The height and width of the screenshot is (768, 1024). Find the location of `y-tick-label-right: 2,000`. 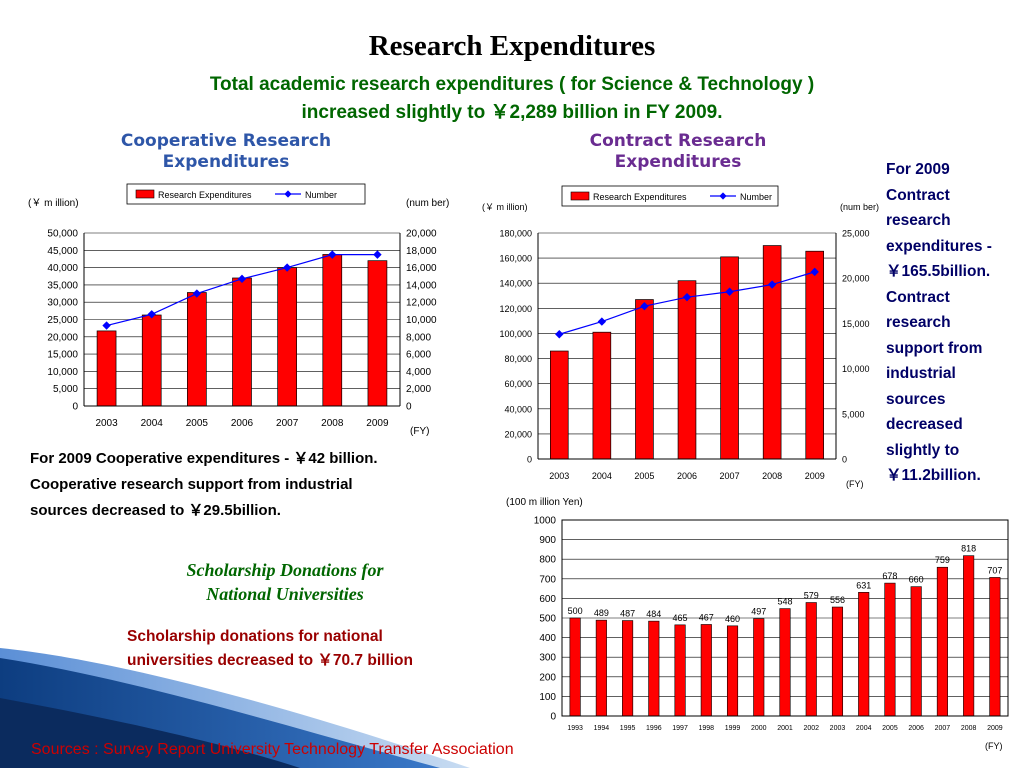

y-tick-label-right: 2,000 is located at coordinates (418, 389).